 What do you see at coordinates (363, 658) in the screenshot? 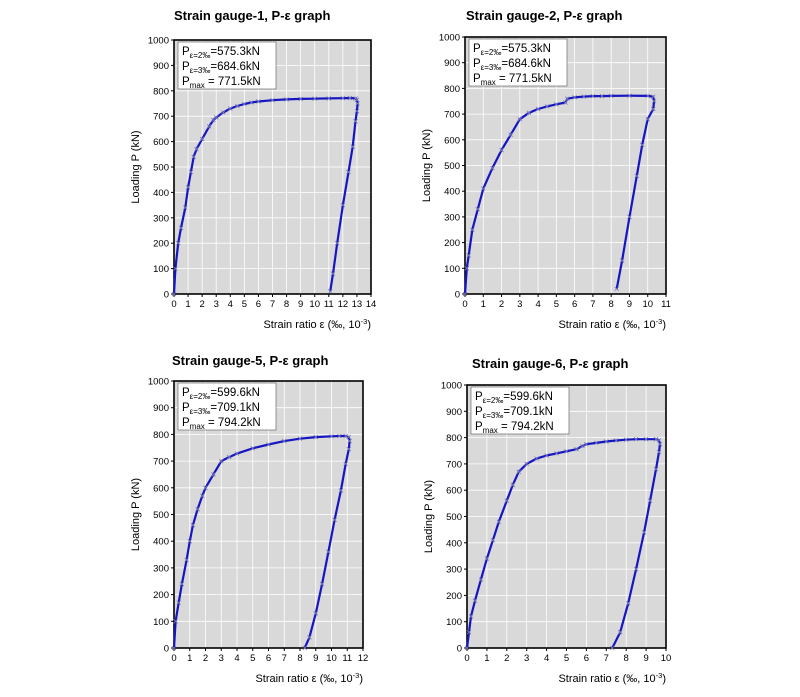
I see `x-tick-label: 12` at bounding box center [363, 658].